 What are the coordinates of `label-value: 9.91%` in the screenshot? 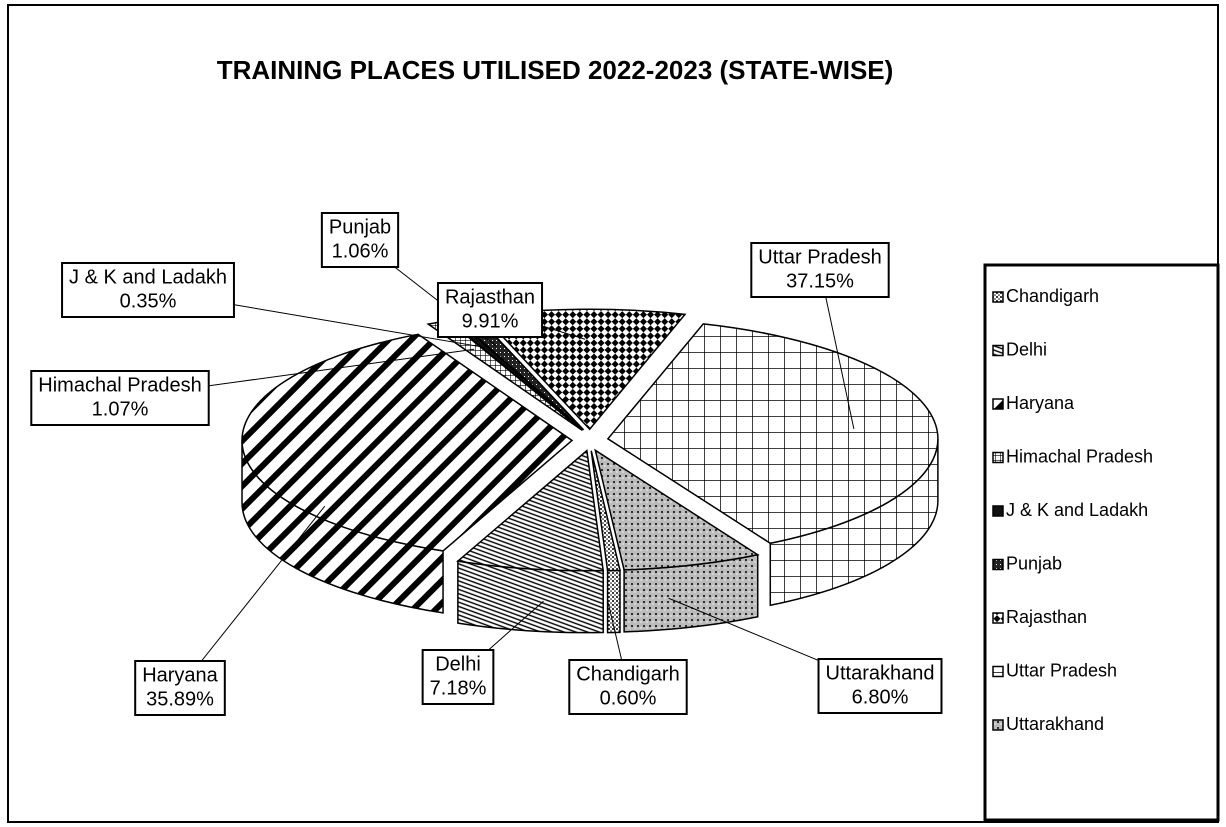 It's located at (490, 321).